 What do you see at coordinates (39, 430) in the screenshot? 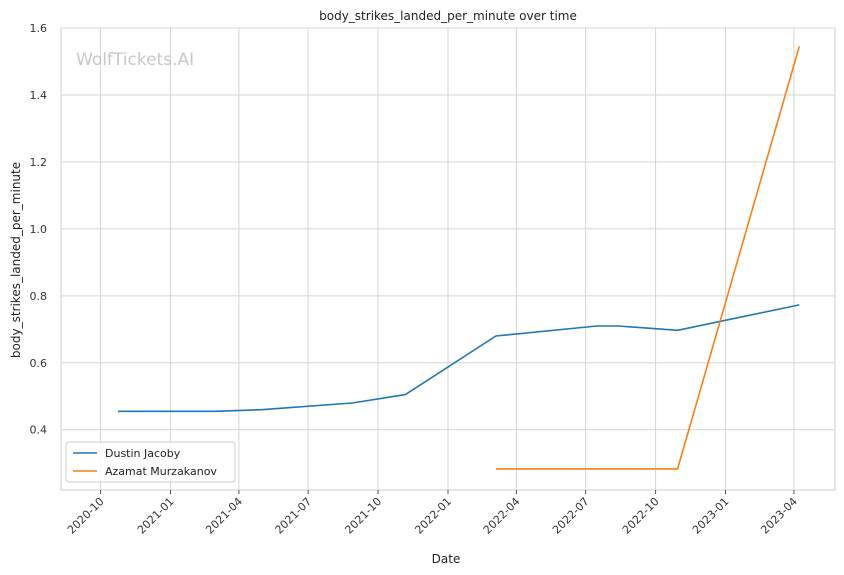
I see `y-tick-label: 0.4` at bounding box center [39, 430].